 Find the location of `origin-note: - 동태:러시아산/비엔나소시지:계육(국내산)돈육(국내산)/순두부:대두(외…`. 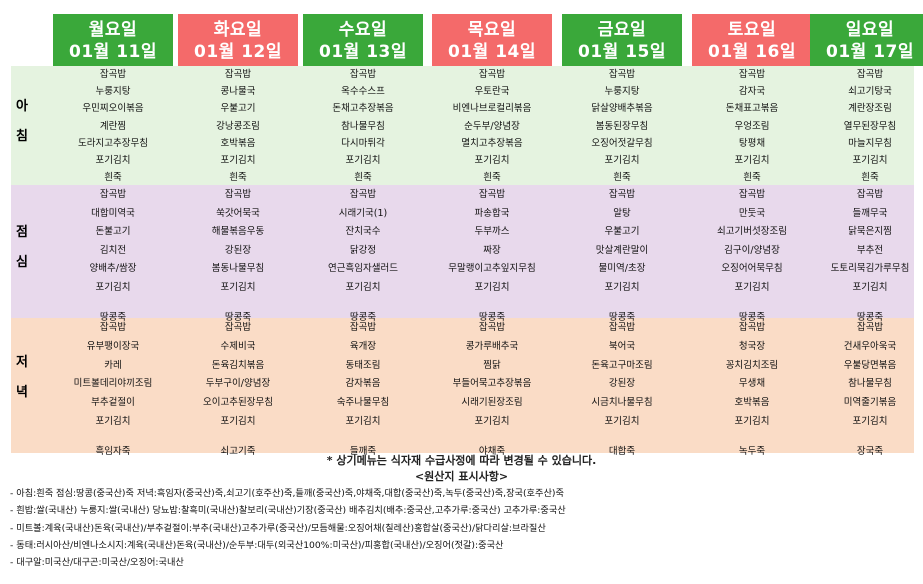

origin-note: - 동태:러시아산/비엔나소시지:계육(국내산)돈육(국내산)/순두부:대두(외… is located at coordinates (257, 545).